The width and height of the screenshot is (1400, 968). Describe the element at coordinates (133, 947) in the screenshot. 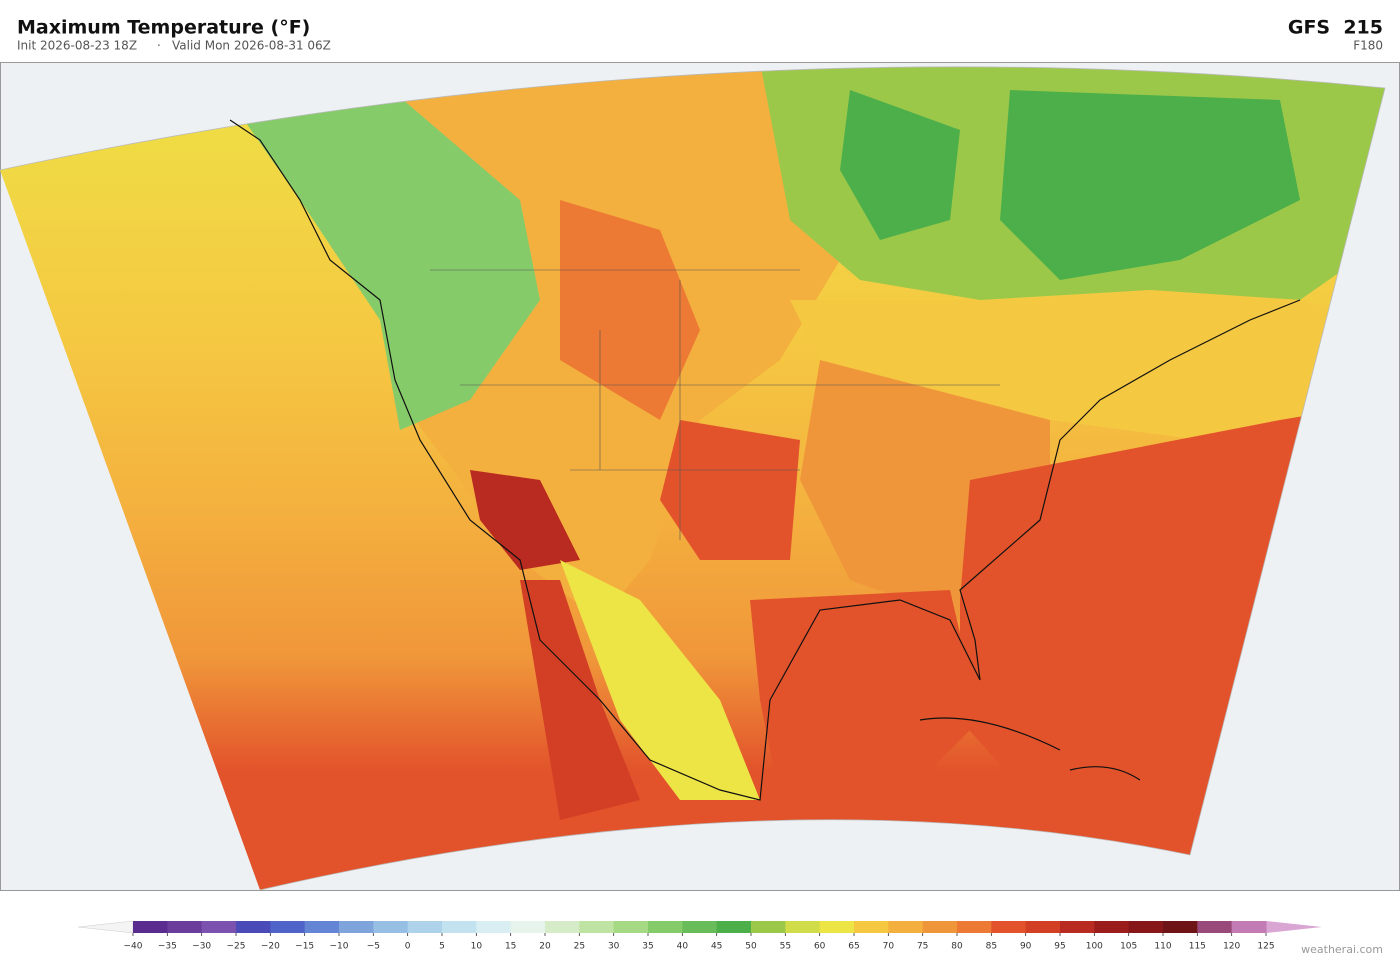

I see `colorbar-tick-label: −40` at that location.